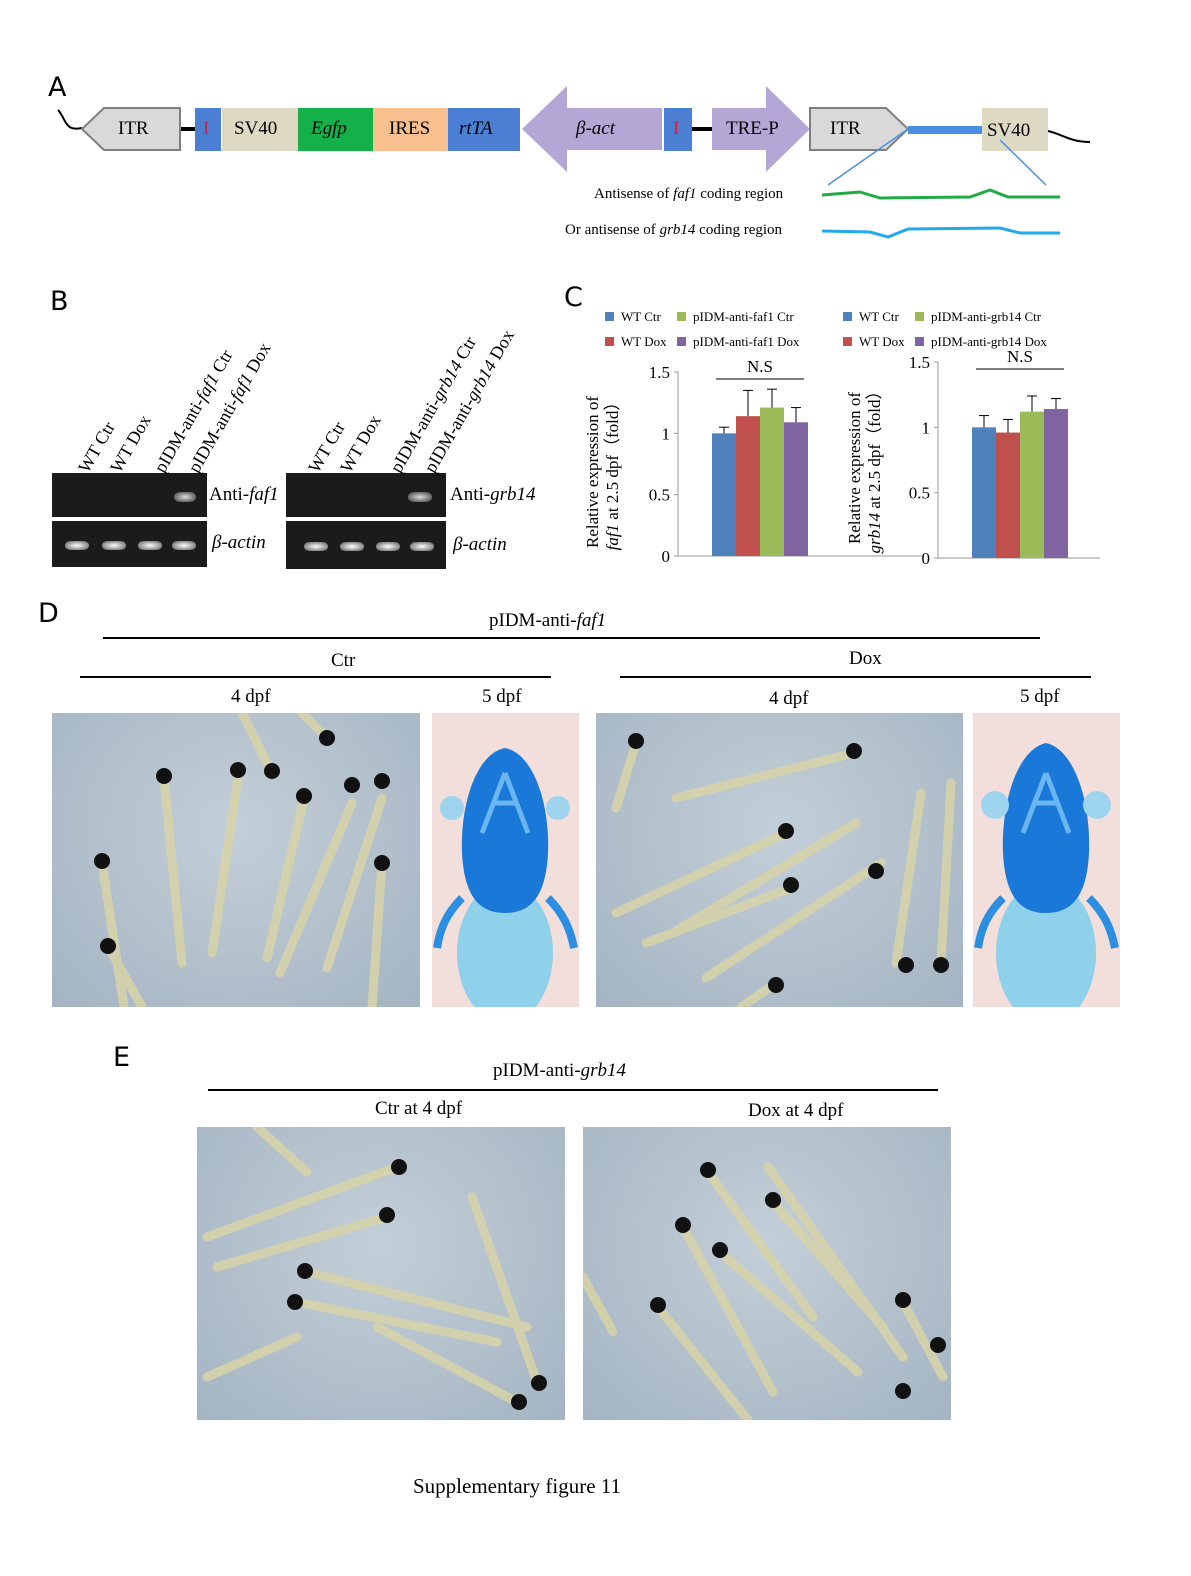 This screenshot has height=1576, width=1191. I want to click on label-i1: I, so click(206, 128).